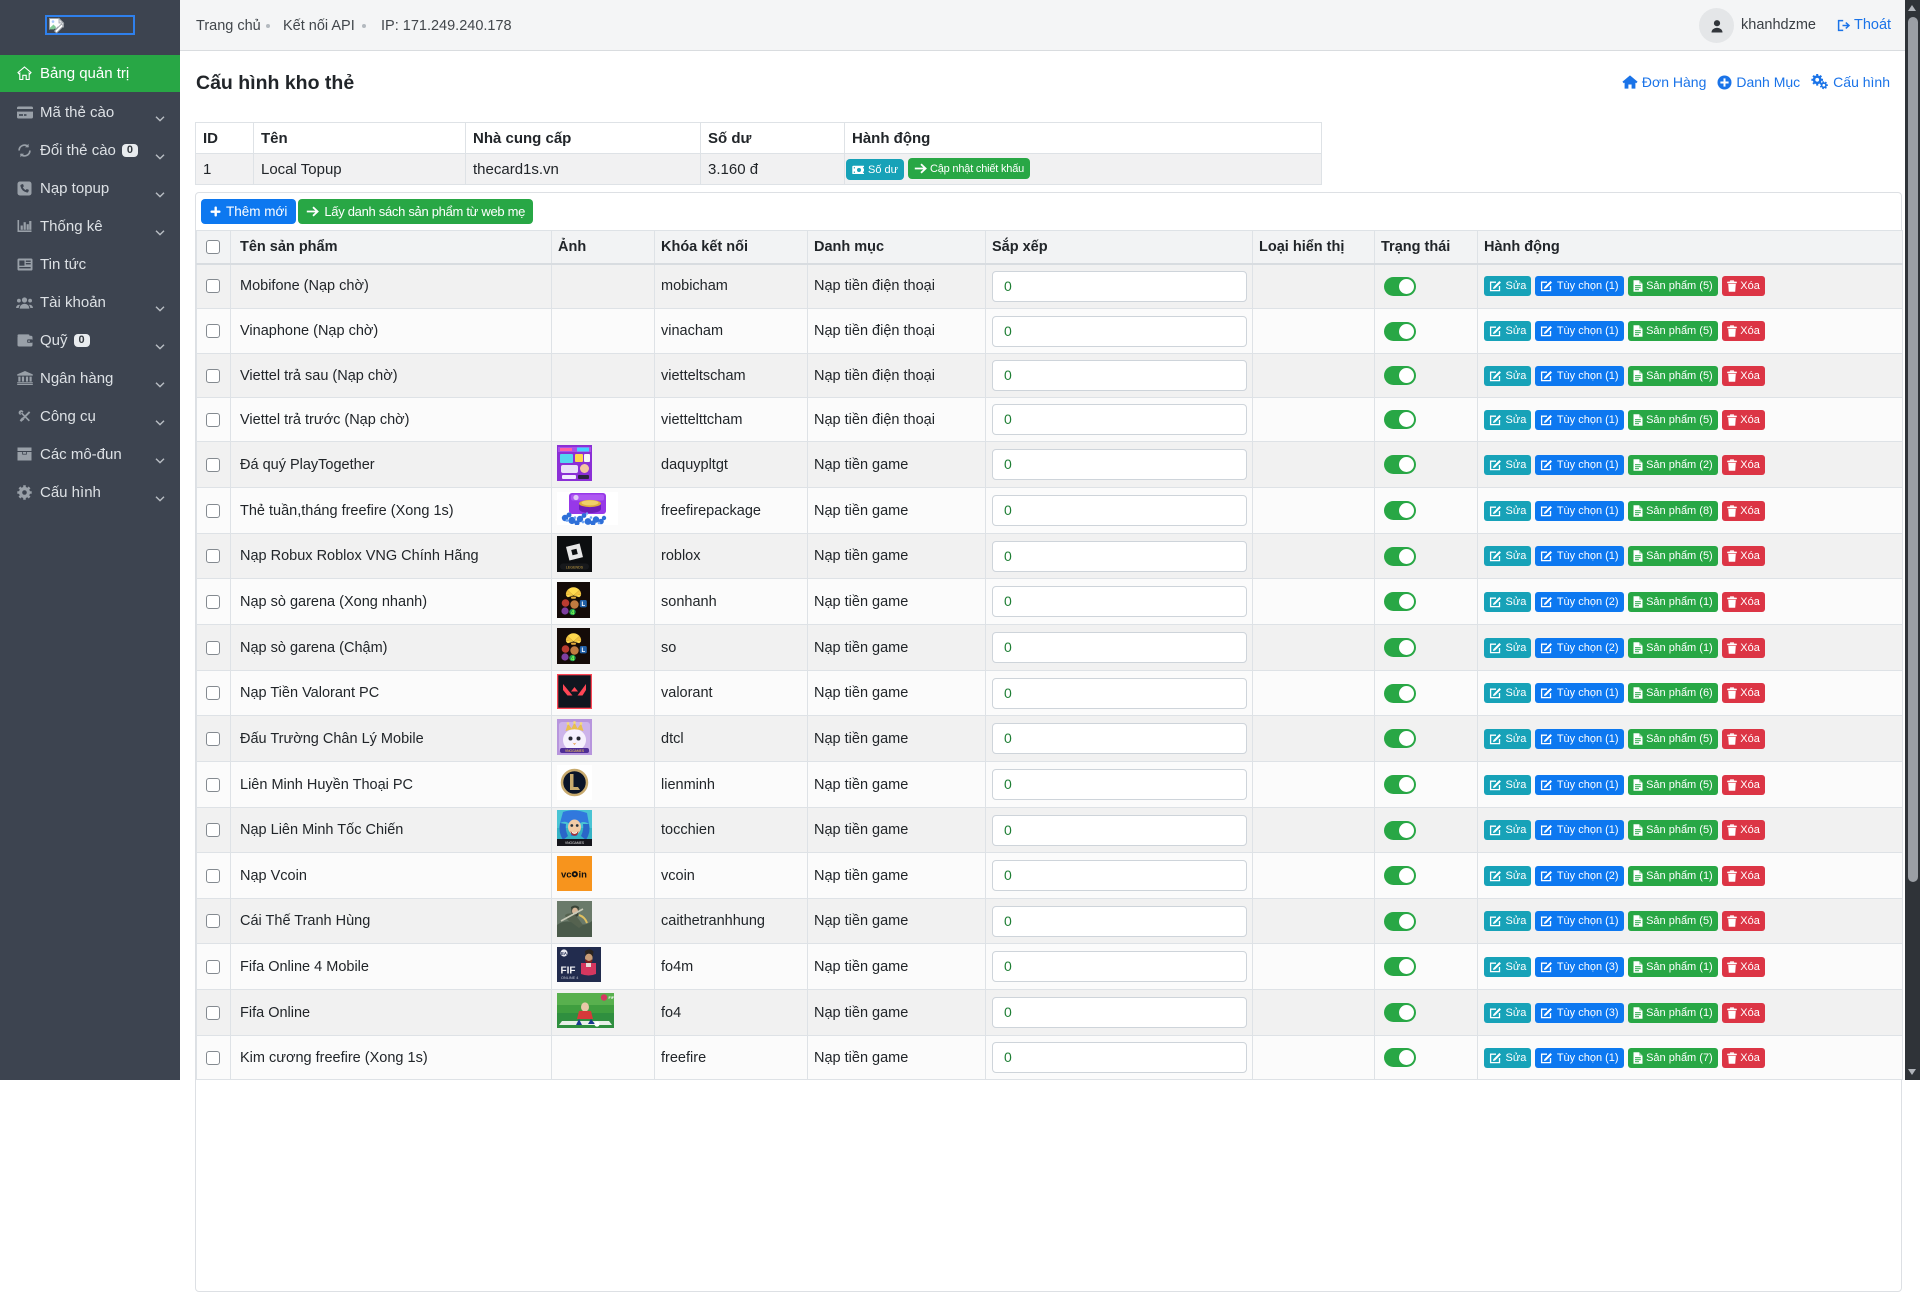  What do you see at coordinates (575, 567) in the screenshot?
I see `svg-text: LEGENDS` at bounding box center [575, 567].